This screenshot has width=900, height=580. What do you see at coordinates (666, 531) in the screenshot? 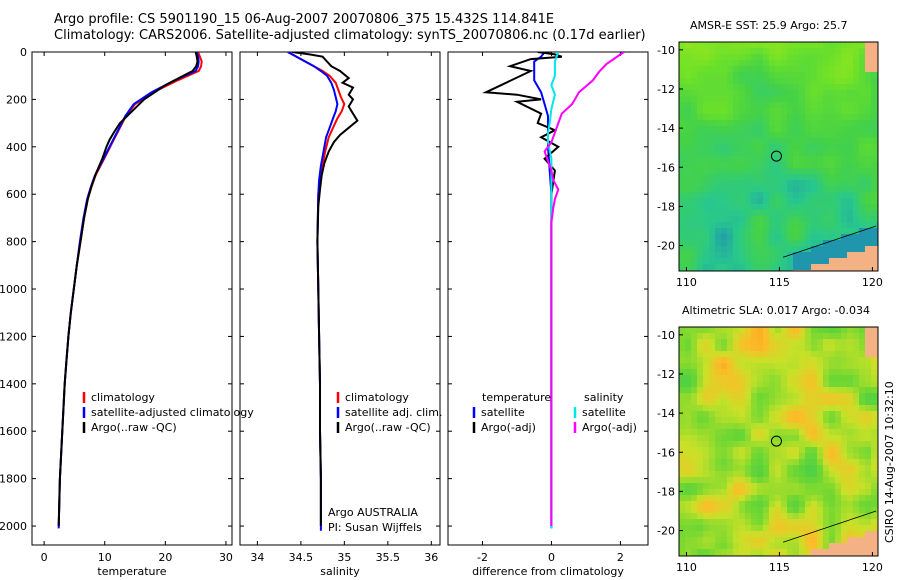
I see `sla-map-ytick-label: -20` at bounding box center [666, 531].